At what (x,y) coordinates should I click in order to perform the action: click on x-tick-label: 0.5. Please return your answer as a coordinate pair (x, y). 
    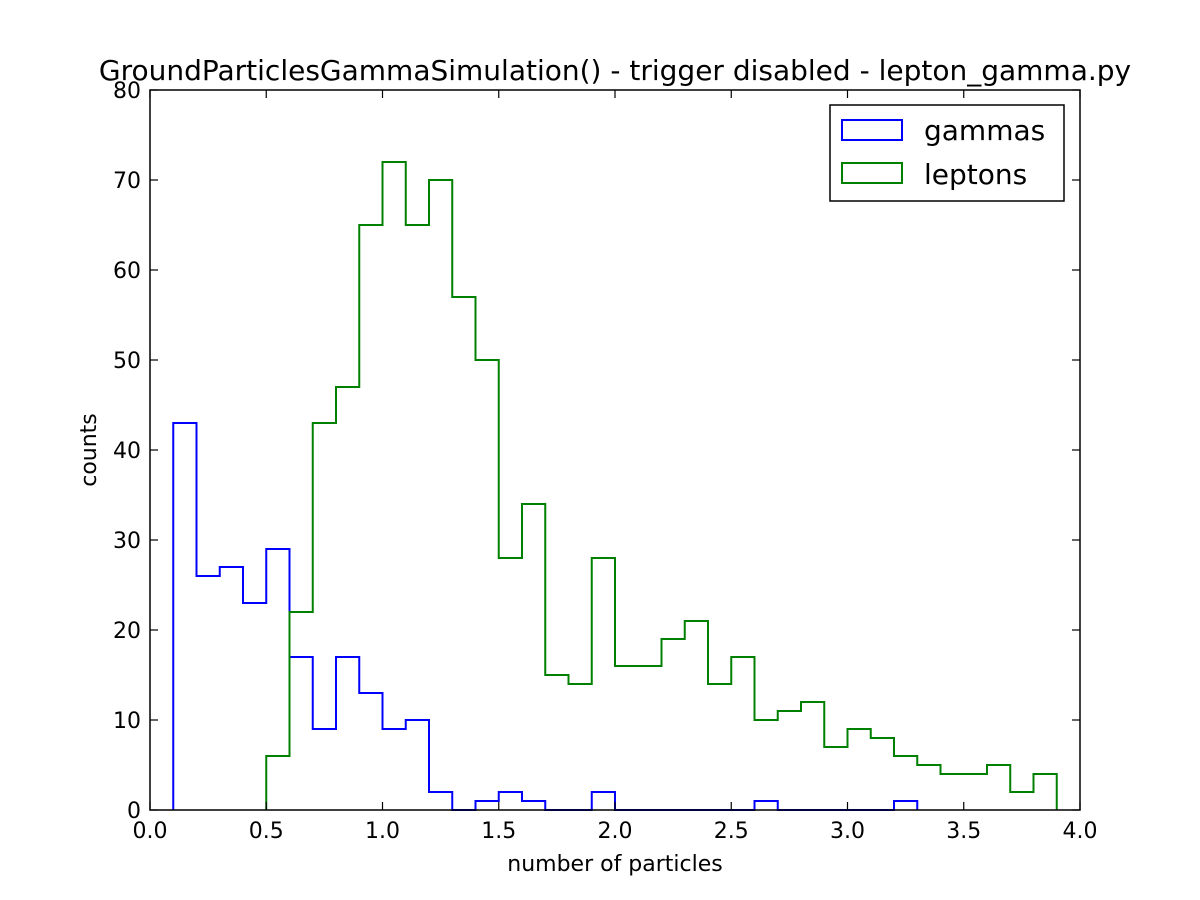
    Looking at the image, I should click on (266, 831).